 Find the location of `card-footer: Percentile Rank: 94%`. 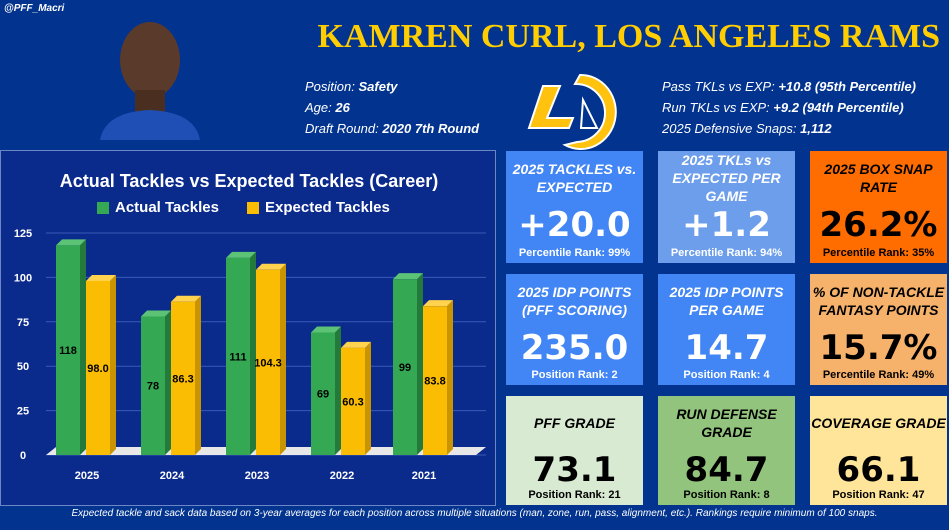

card-footer: Percentile Rank: 94% is located at coordinates (726, 253).